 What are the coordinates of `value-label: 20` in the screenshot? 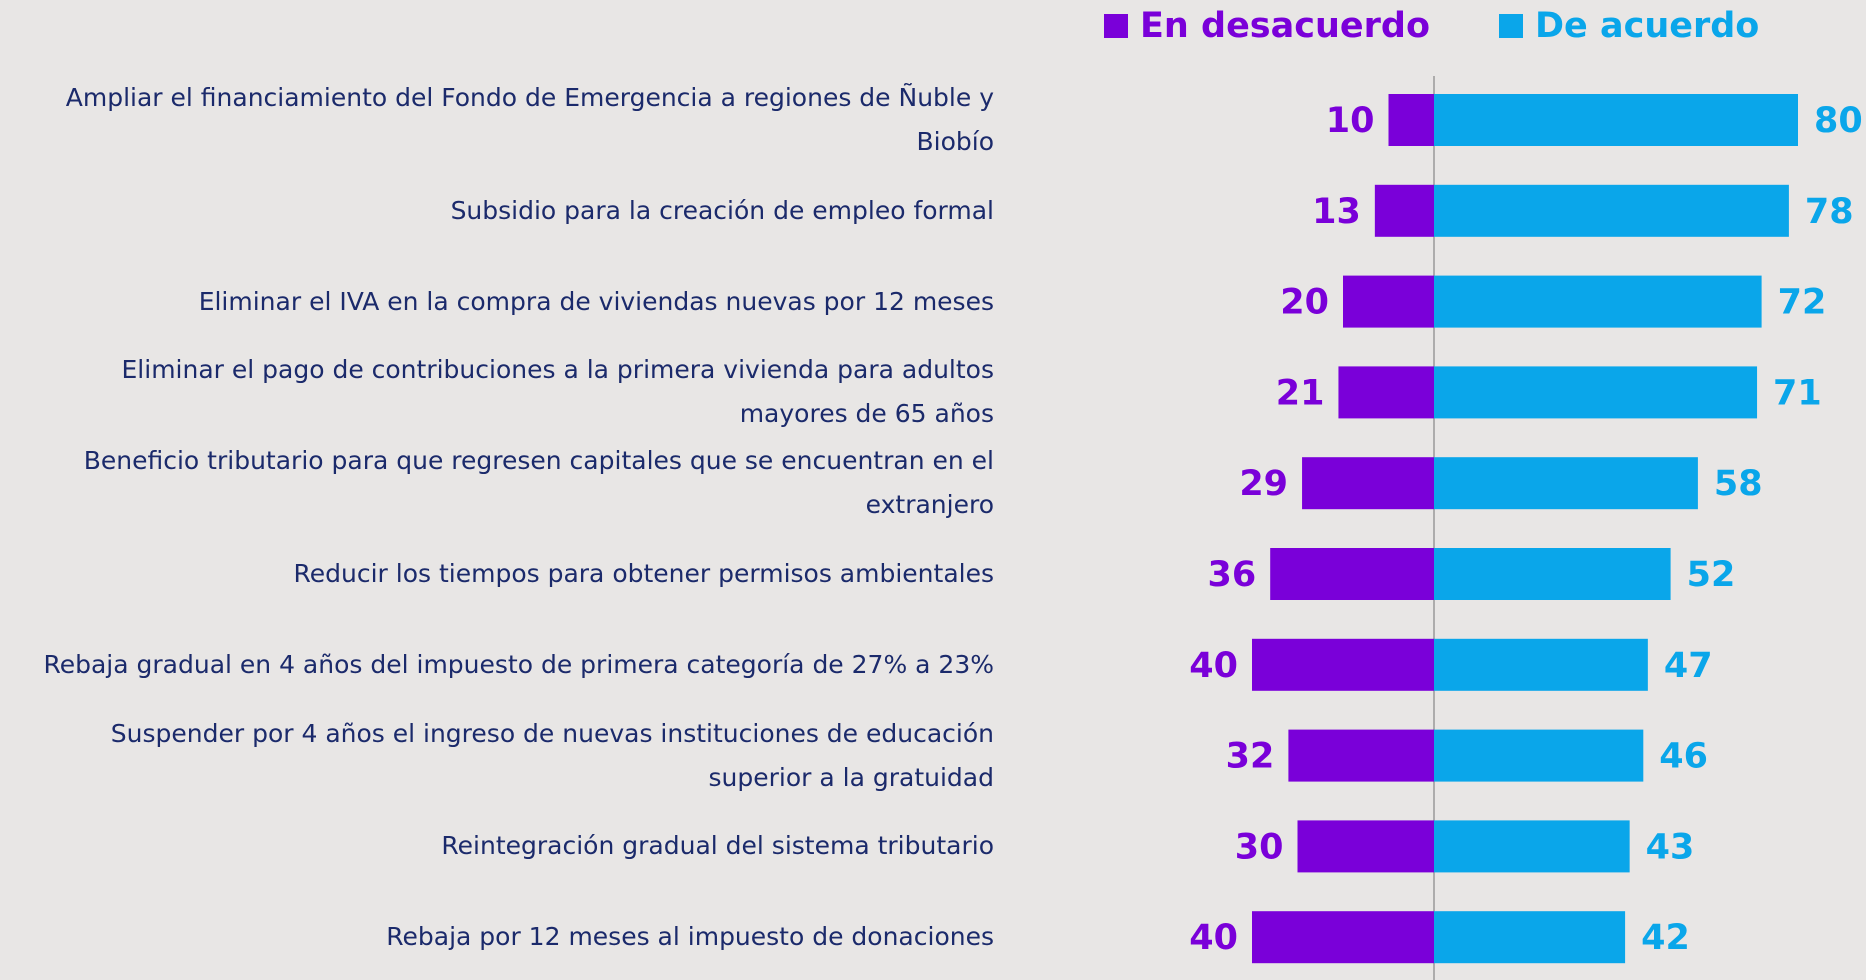 It's located at (1304, 303).